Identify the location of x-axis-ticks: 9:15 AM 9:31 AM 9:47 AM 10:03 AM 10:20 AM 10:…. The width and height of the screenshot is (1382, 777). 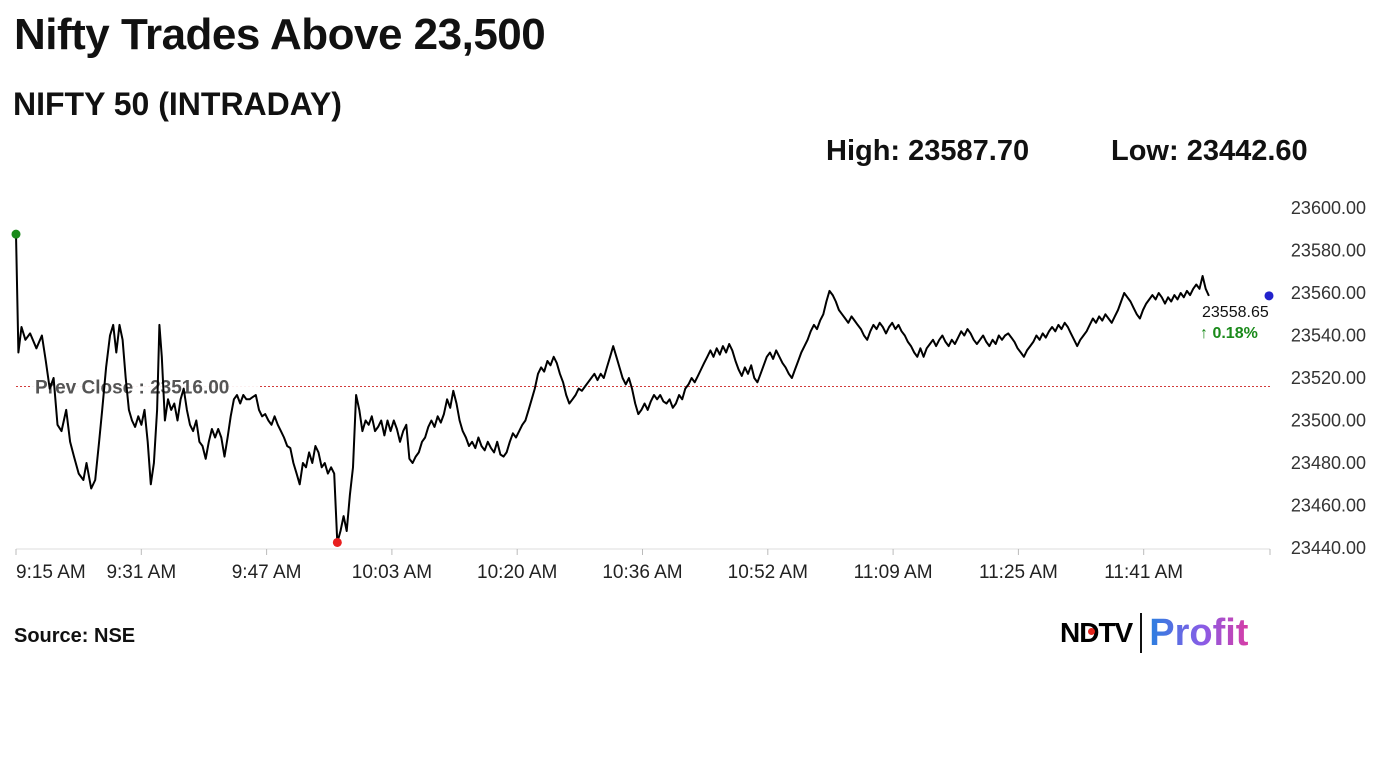
(643, 566).